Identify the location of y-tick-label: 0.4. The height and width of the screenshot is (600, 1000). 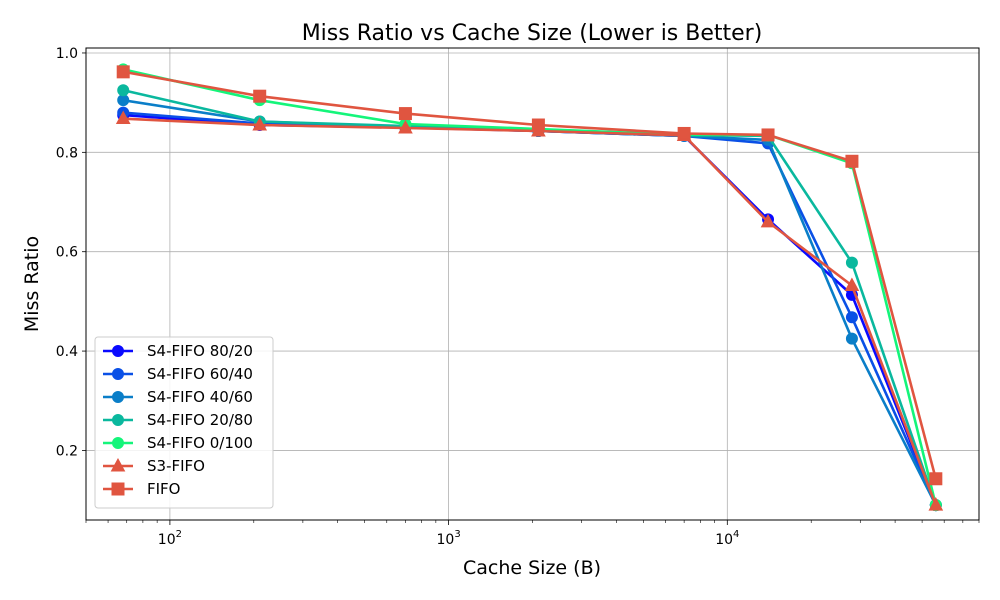
(67, 352).